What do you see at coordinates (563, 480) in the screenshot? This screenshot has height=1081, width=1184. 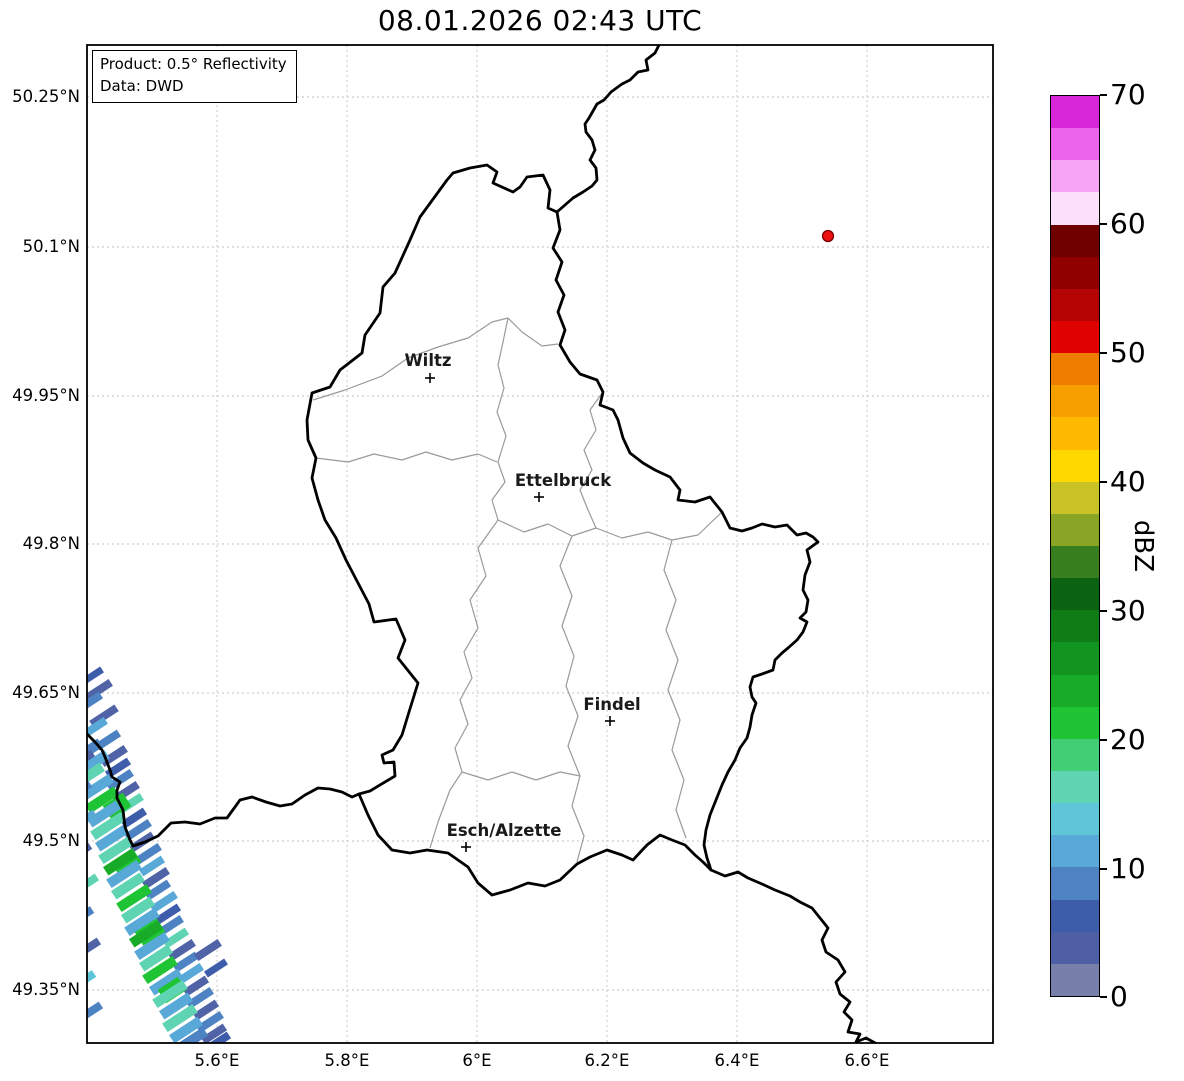 I see `city-label: Ettelbruck` at bounding box center [563, 480].